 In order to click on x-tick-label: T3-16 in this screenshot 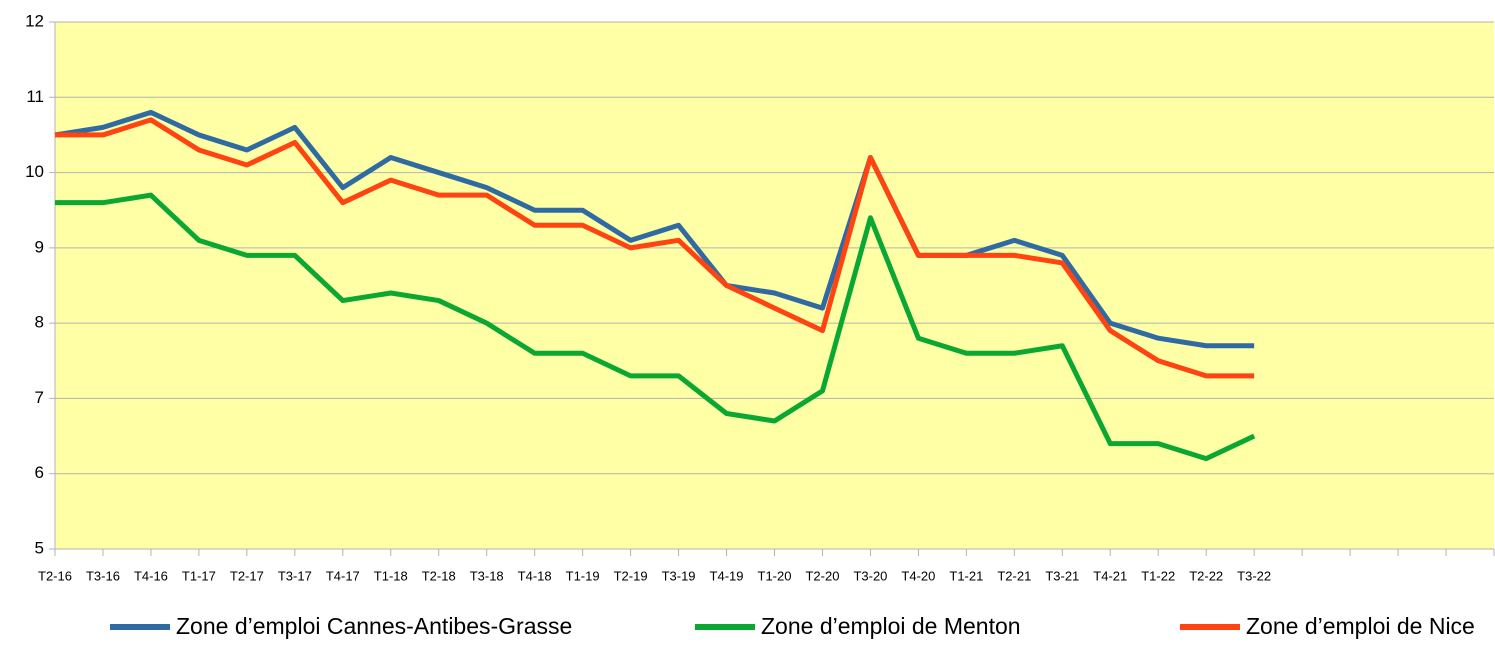, I will do `click(103, 575)`.